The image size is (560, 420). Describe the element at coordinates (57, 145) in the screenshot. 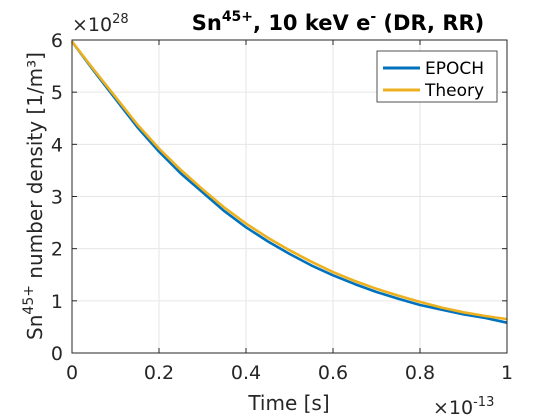

I see `y-tick-label: 4` at that location.